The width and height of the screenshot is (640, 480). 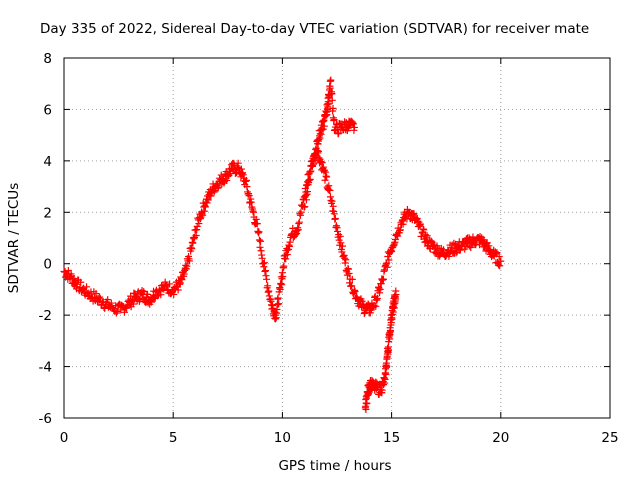 What do you see at coordinates (47, 265) in the screenshot?
I see `y-tick-label: 0` at bounding box center [47, 265].